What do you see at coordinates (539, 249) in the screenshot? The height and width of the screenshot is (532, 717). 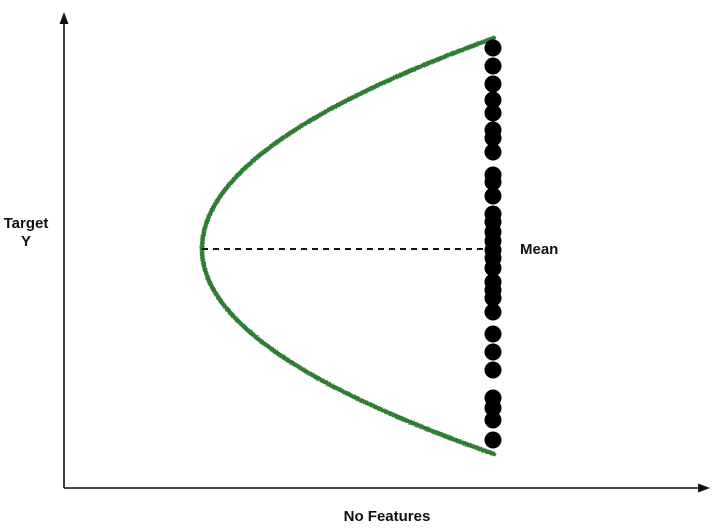 I see `mean-label: Mean` at bounding box center [539, 249].